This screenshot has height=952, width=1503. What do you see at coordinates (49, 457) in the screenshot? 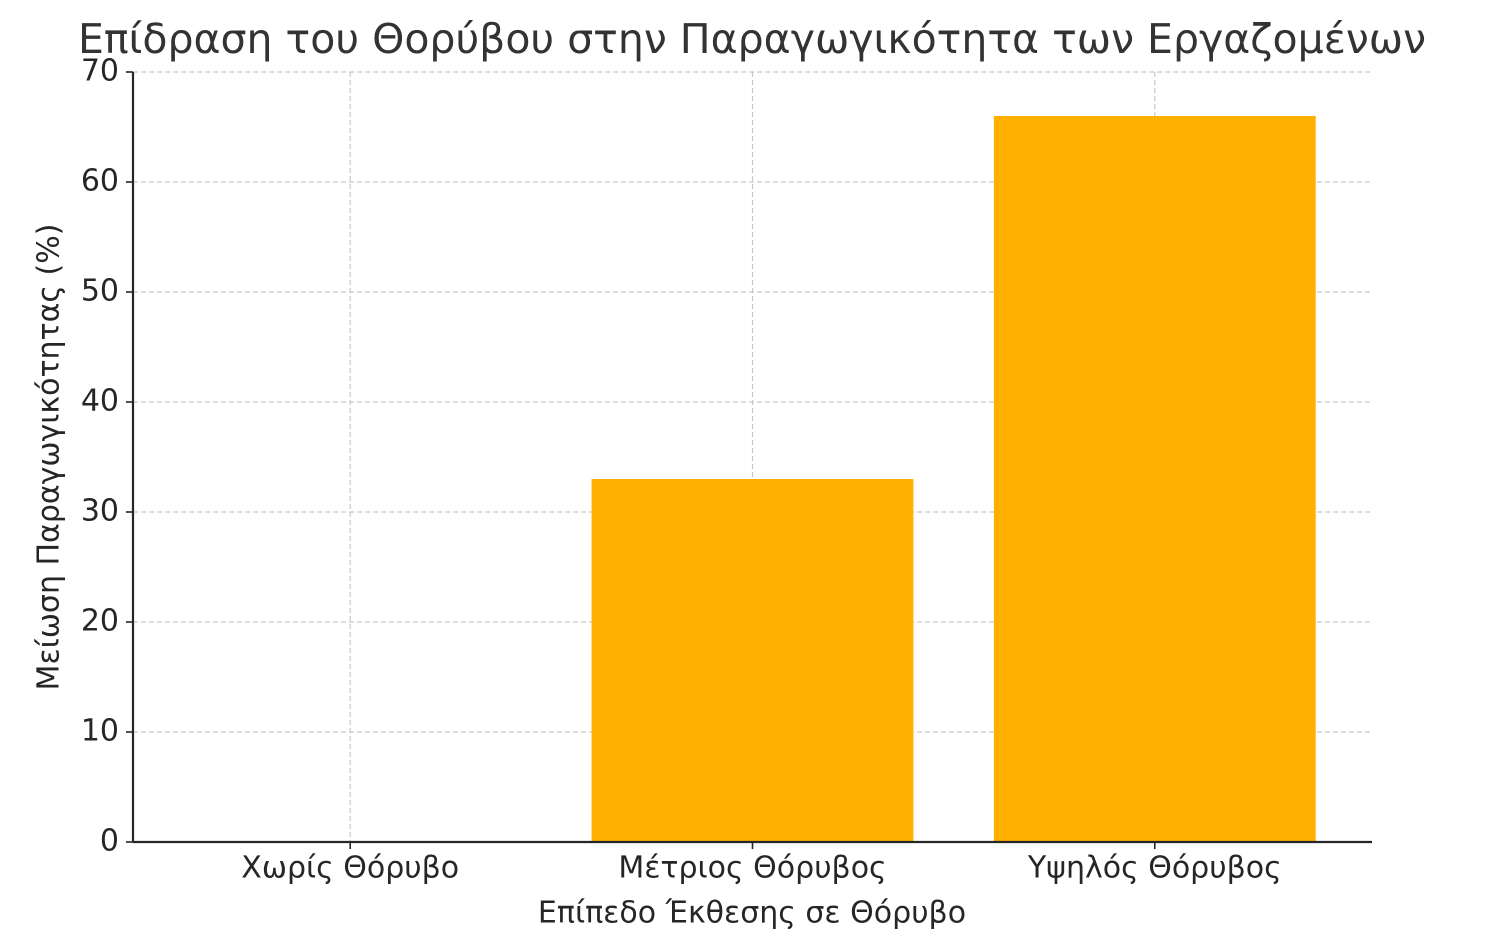
I see `y-axis-label: Μείωση Παραγωγικότητας (%)` at bounding box center [49, 457].